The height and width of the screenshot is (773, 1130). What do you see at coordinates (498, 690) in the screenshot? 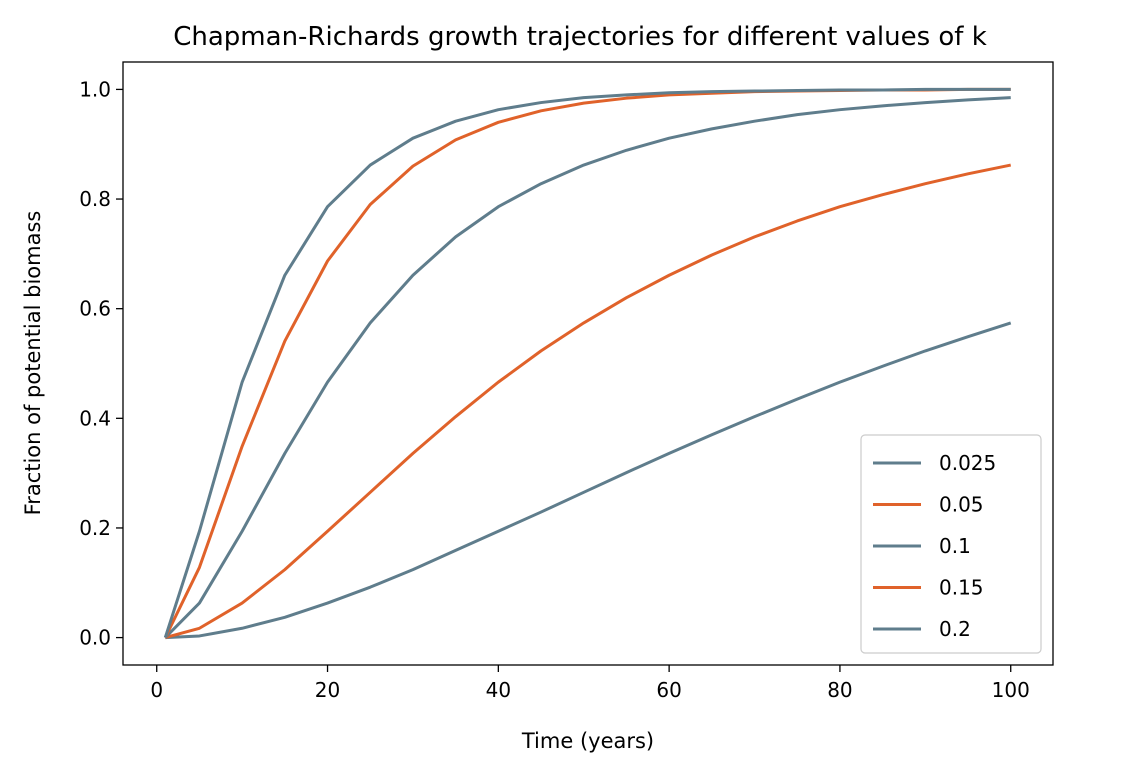
I see `x-tick-label: 40` at bounding box center [498, 690].